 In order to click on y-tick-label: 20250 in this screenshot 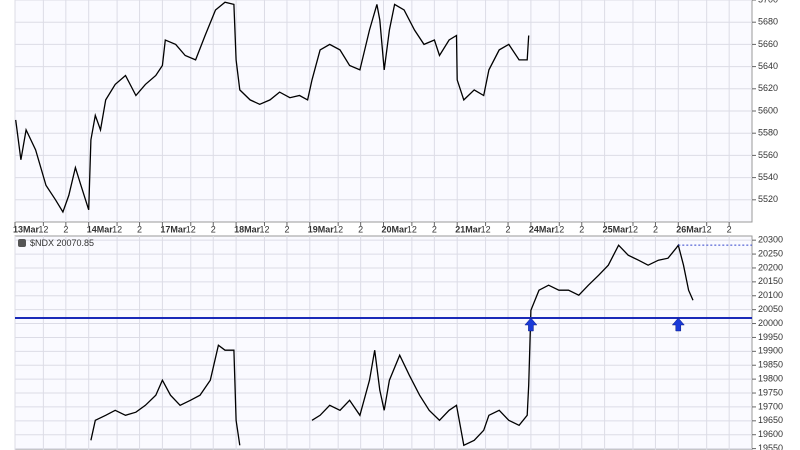, I will do `click(770, 253)`.